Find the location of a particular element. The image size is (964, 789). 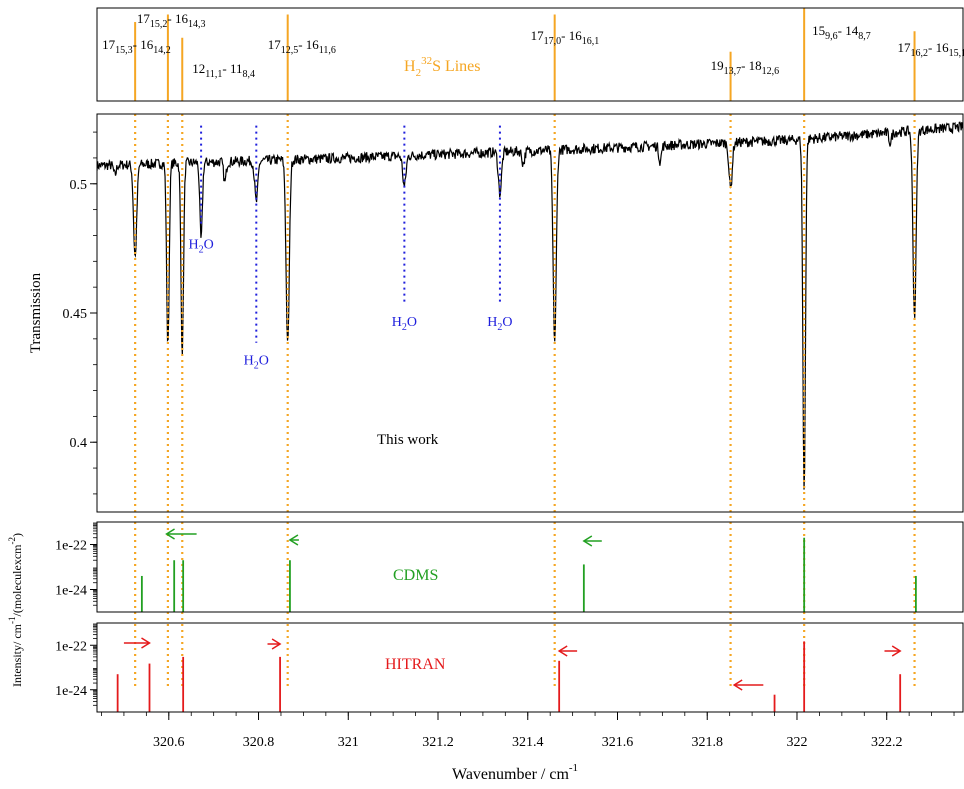

x-tick-label-6: 321.6 is located at coordinates (618, 742).